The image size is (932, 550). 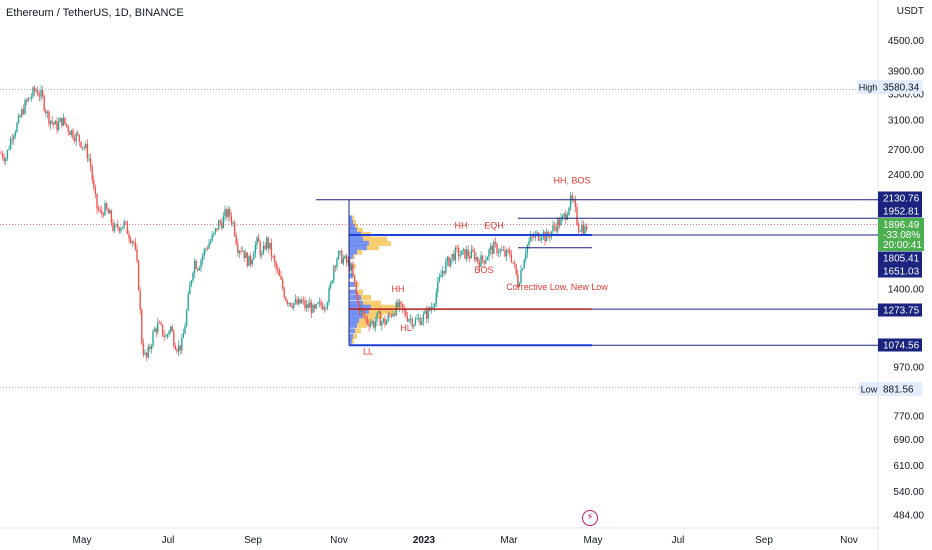 What do you see at coordinates (868, 87) in the screenshot?
I see `high-label-tag` at bounding box center [868, 87].